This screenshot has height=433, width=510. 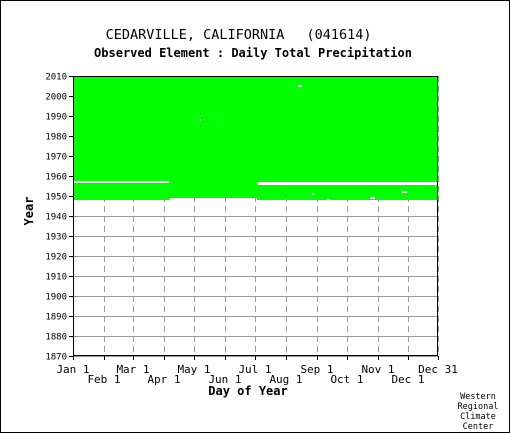 What do you see at coordinates (56, 158) in the screenshot?
I see `y-tick-label: 1970` at bounding box center [56, 158].